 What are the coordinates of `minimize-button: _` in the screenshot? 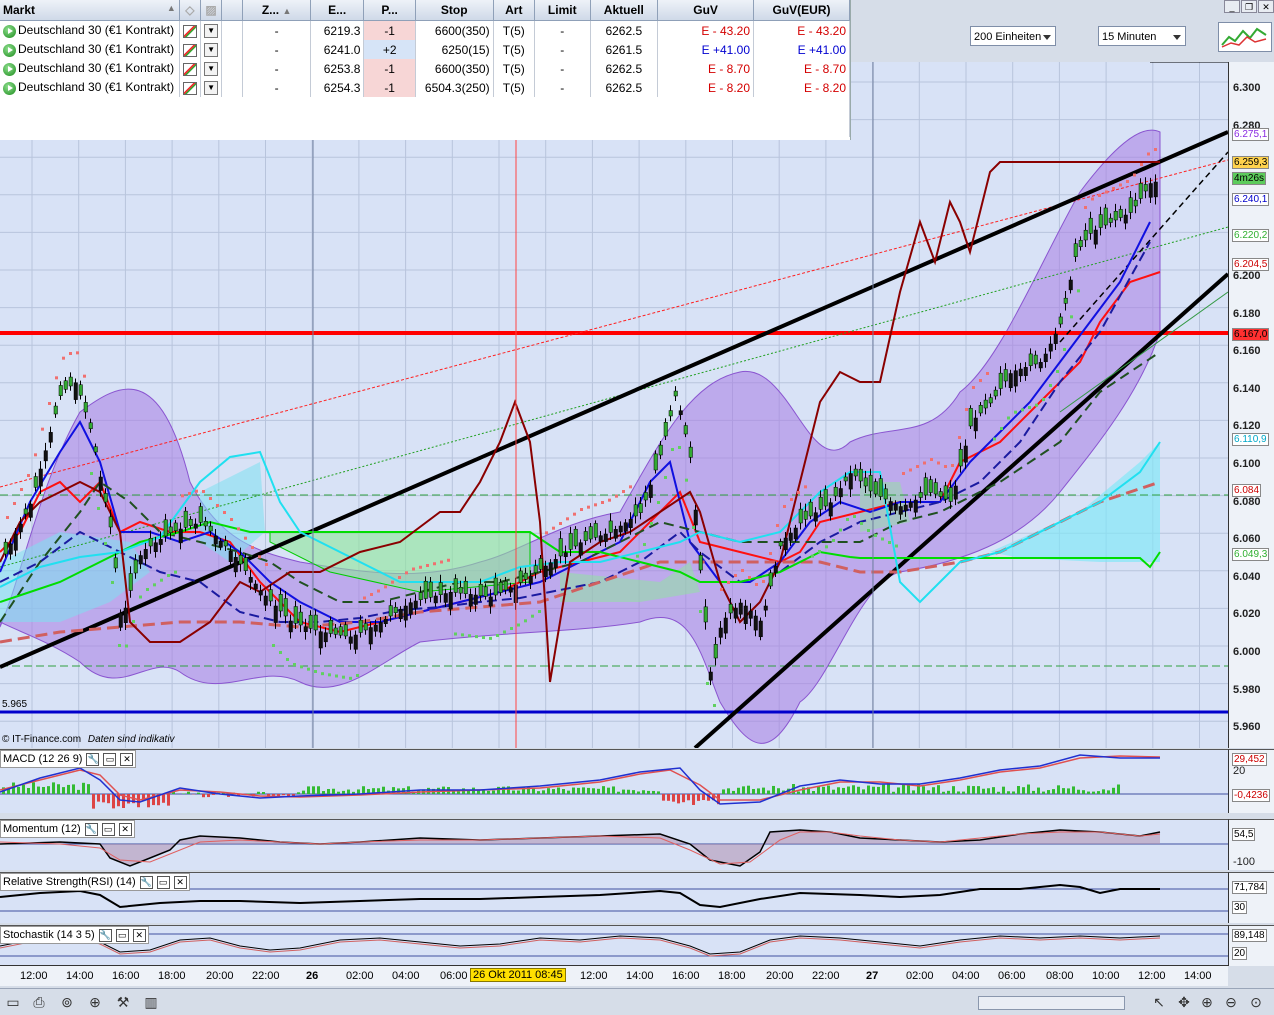 It's located at (1232, 6).